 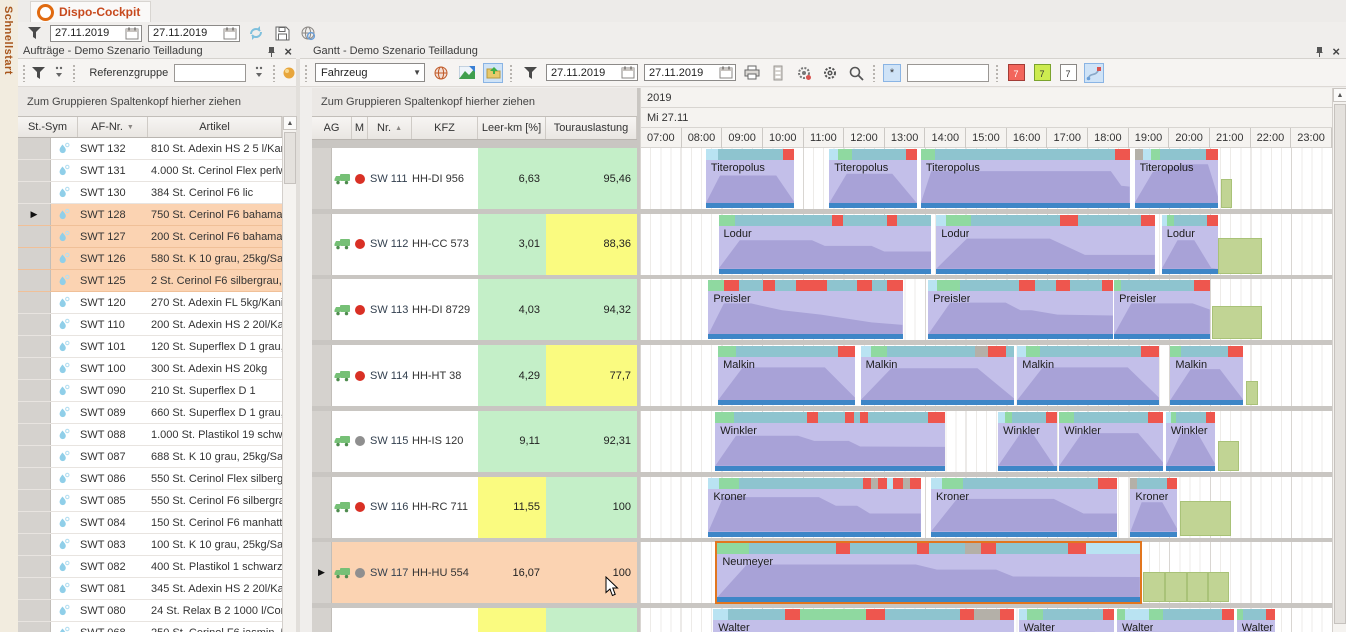 I want to click on vehicle-row: SW 111 HH-DI 956 6,63 95,46, so click(x=474, y=178).